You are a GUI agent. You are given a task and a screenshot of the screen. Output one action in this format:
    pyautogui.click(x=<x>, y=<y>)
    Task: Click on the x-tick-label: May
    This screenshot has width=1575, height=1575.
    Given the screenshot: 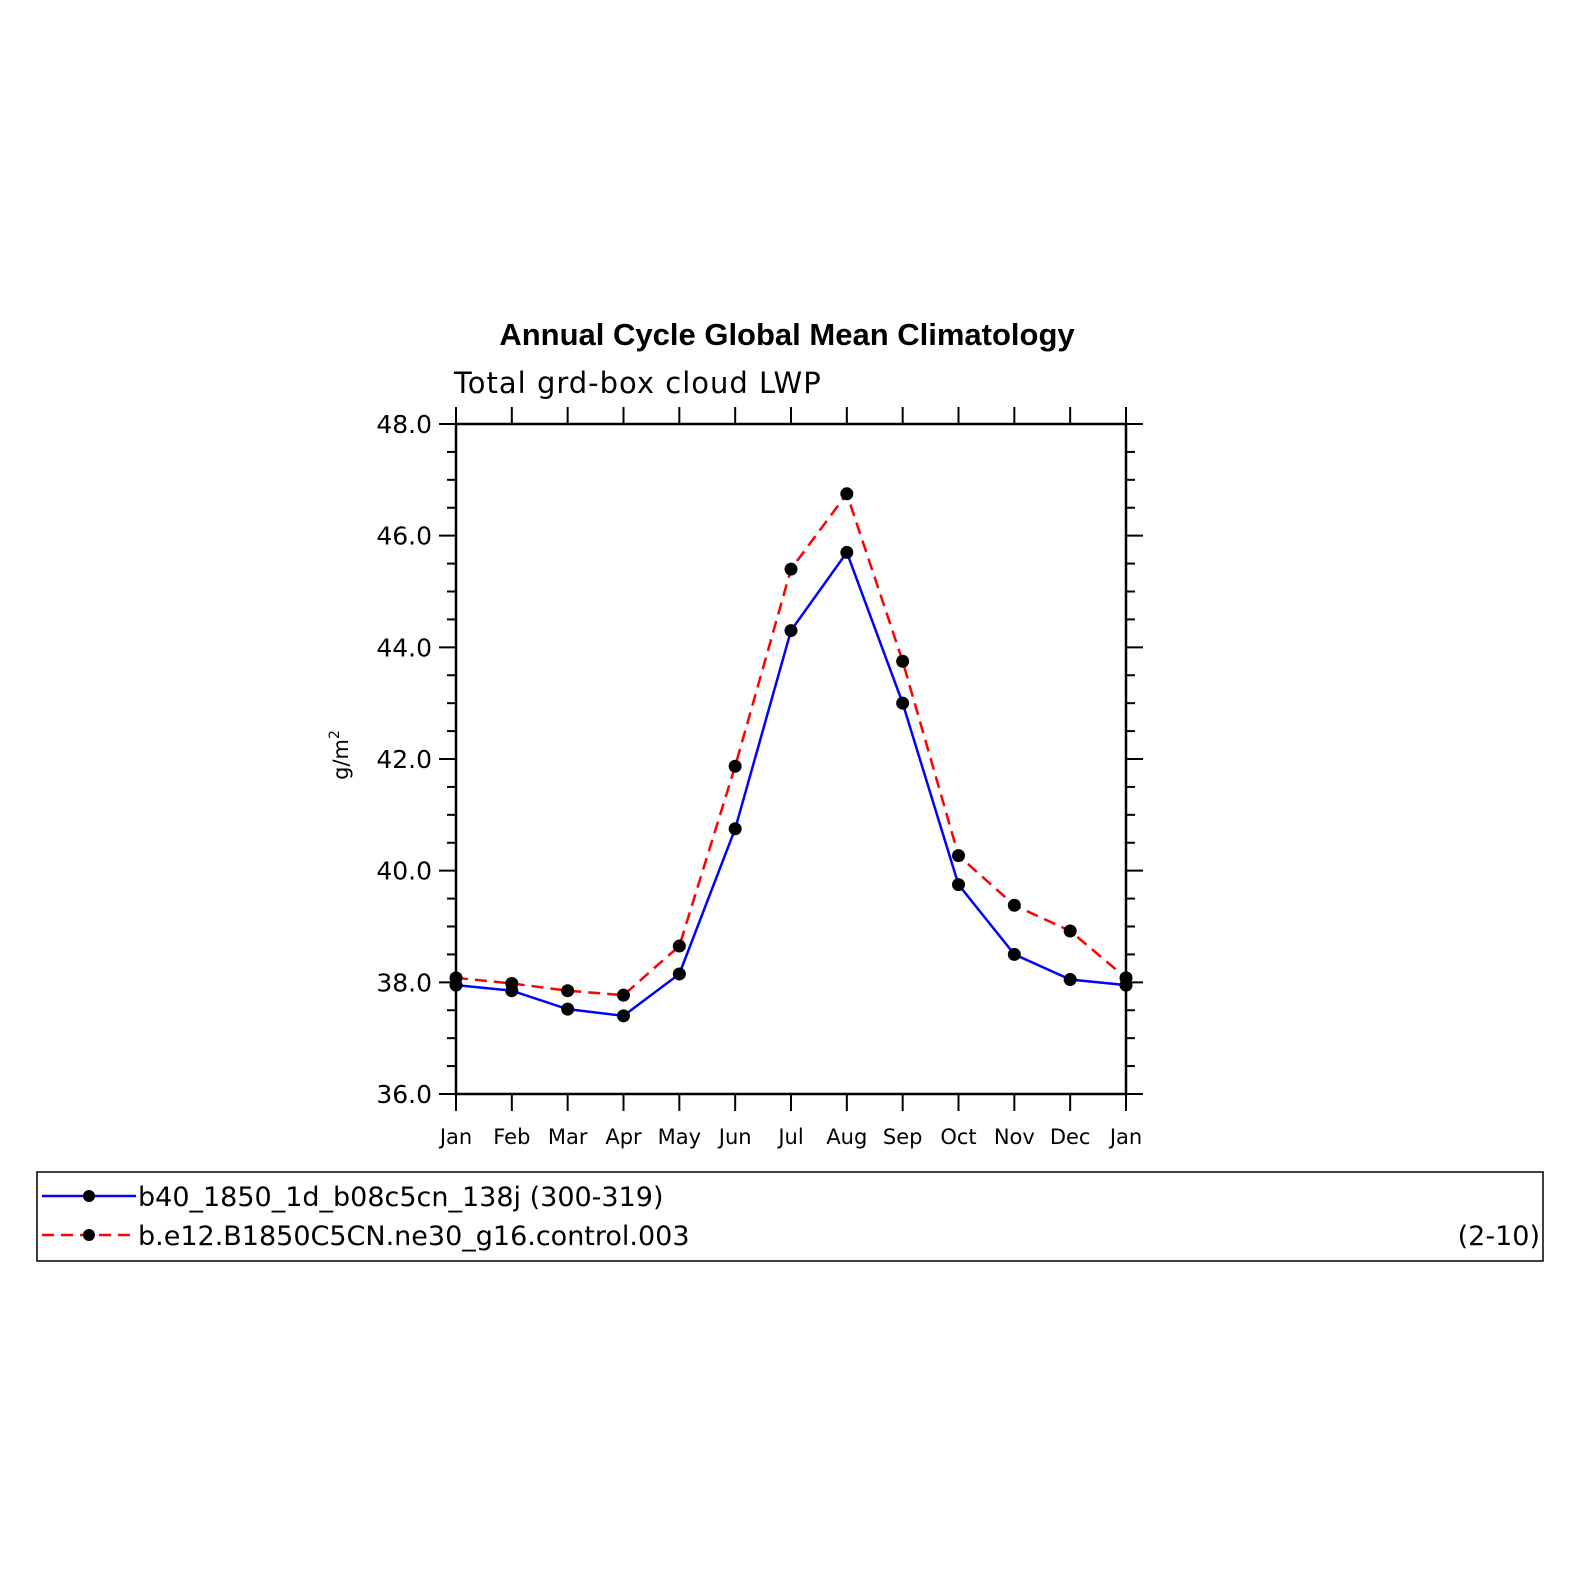 What is the action you would take?
    pyautogui.click(x=679, y=1137)
    